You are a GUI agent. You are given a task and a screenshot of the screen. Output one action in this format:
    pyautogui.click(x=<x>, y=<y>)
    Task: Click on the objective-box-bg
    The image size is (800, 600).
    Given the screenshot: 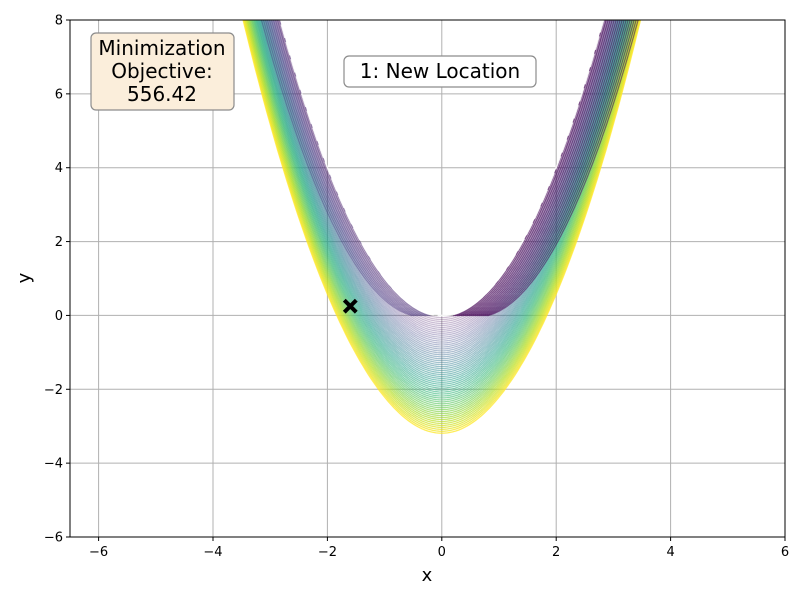 What is the action you would take?
    pyautogui.click(x=162, y=71)
    